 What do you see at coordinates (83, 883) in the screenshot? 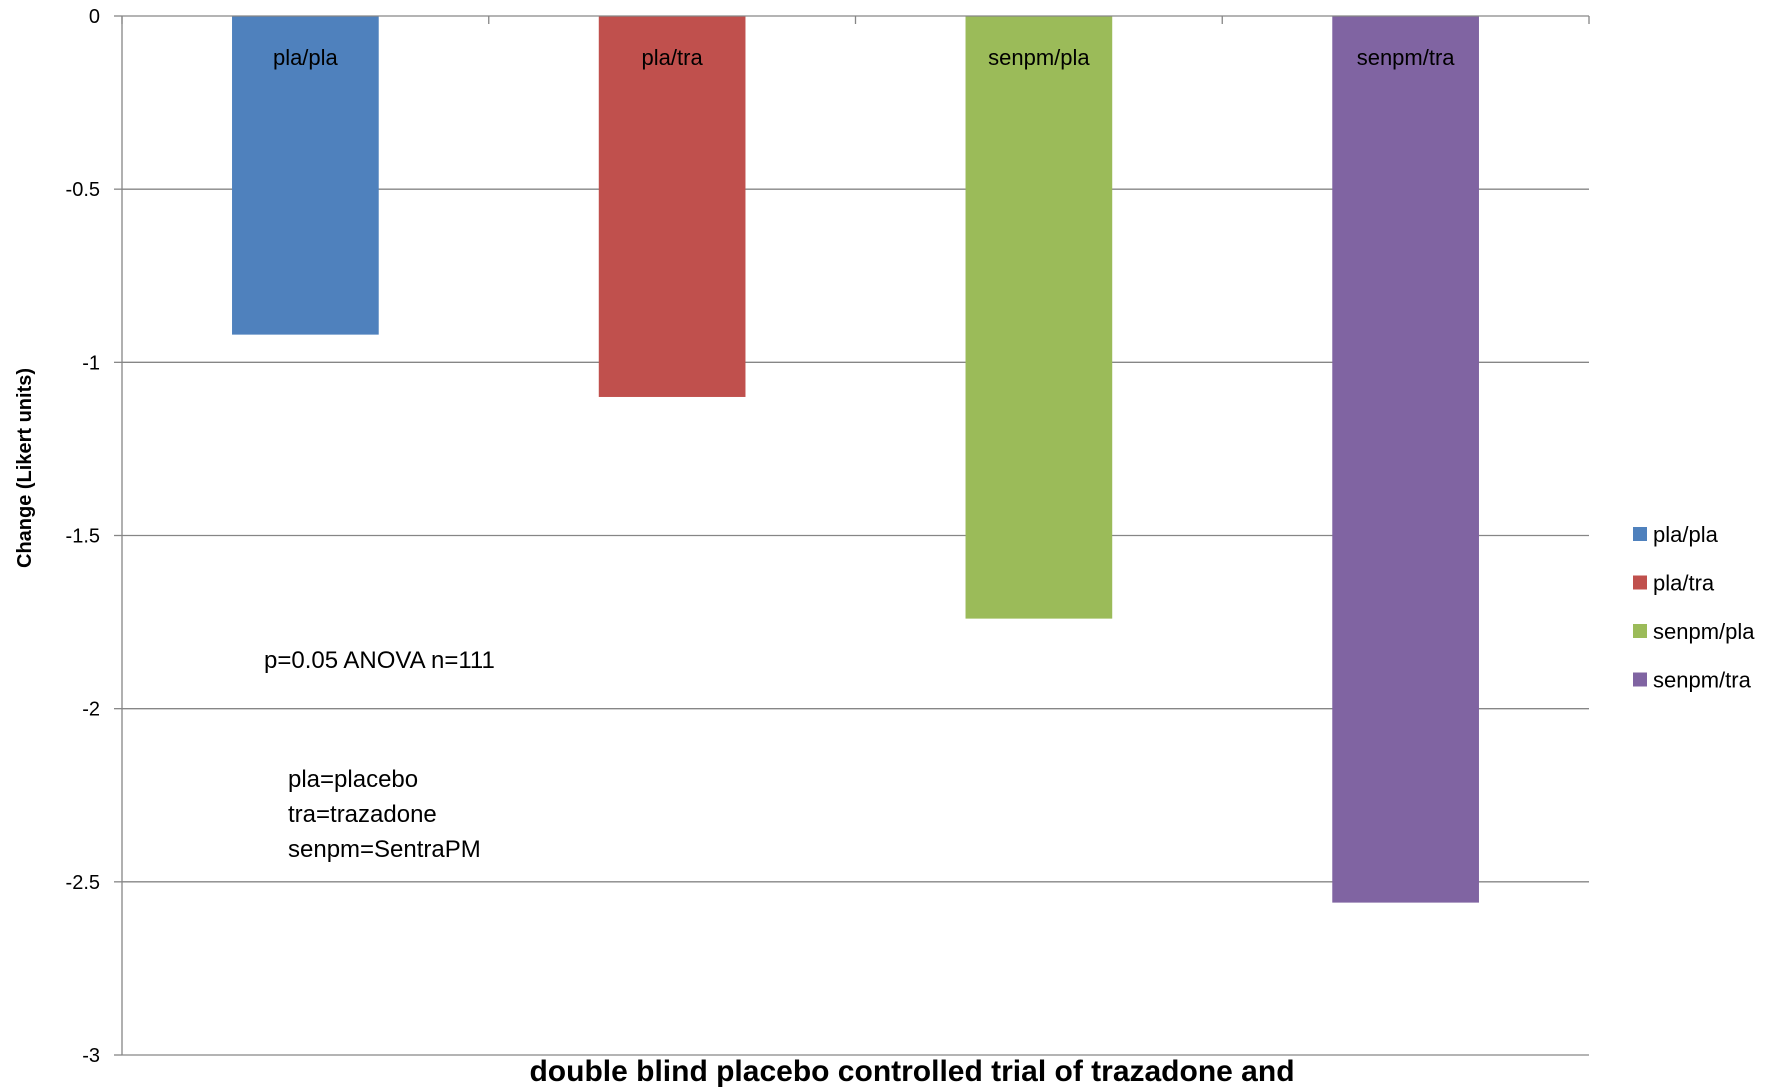
I see `y-tick-label: -2.5` at bounding box center [83, 883].